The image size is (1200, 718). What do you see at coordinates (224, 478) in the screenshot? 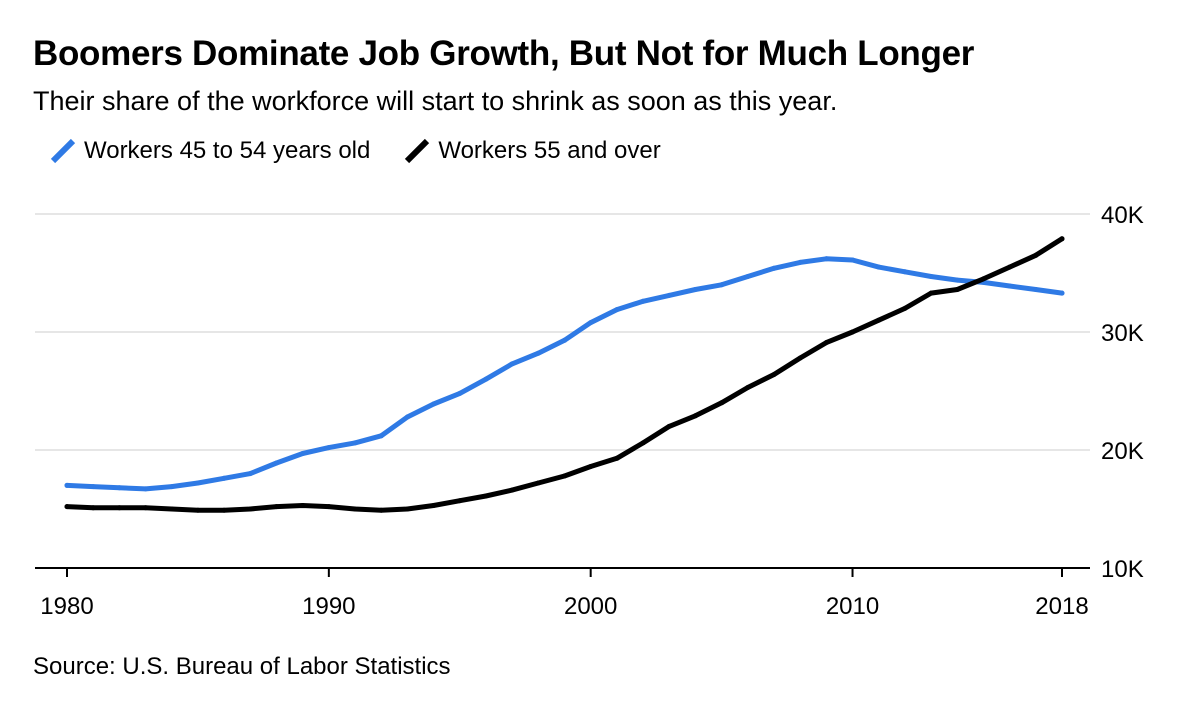
I see `series-0-point-1986` at bounding box center [224, 478].